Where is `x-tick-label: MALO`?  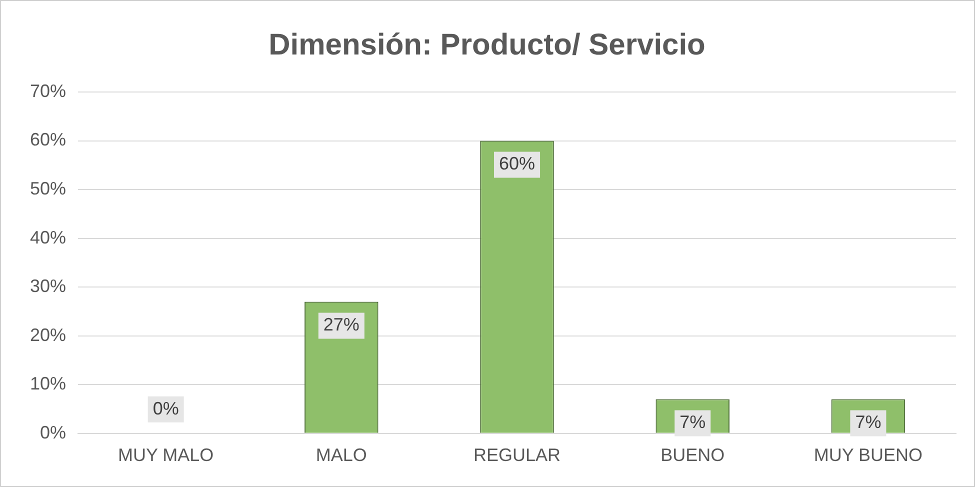
x-tick-label: MALO is located at coordinates (341, 455).